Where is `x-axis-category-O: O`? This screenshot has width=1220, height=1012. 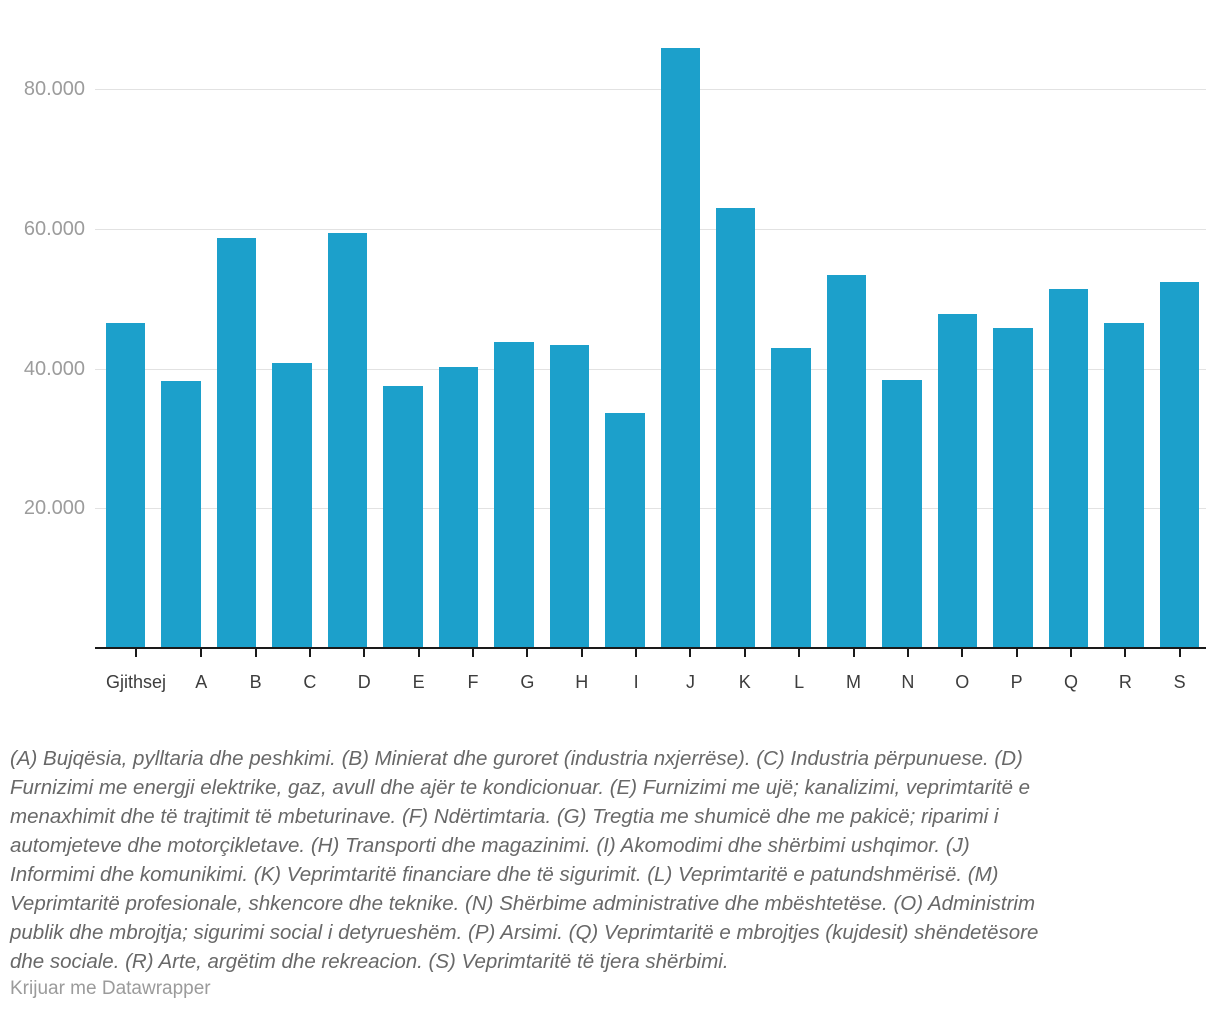
x-axis-category-O: O is located at coordinates (962, 672).